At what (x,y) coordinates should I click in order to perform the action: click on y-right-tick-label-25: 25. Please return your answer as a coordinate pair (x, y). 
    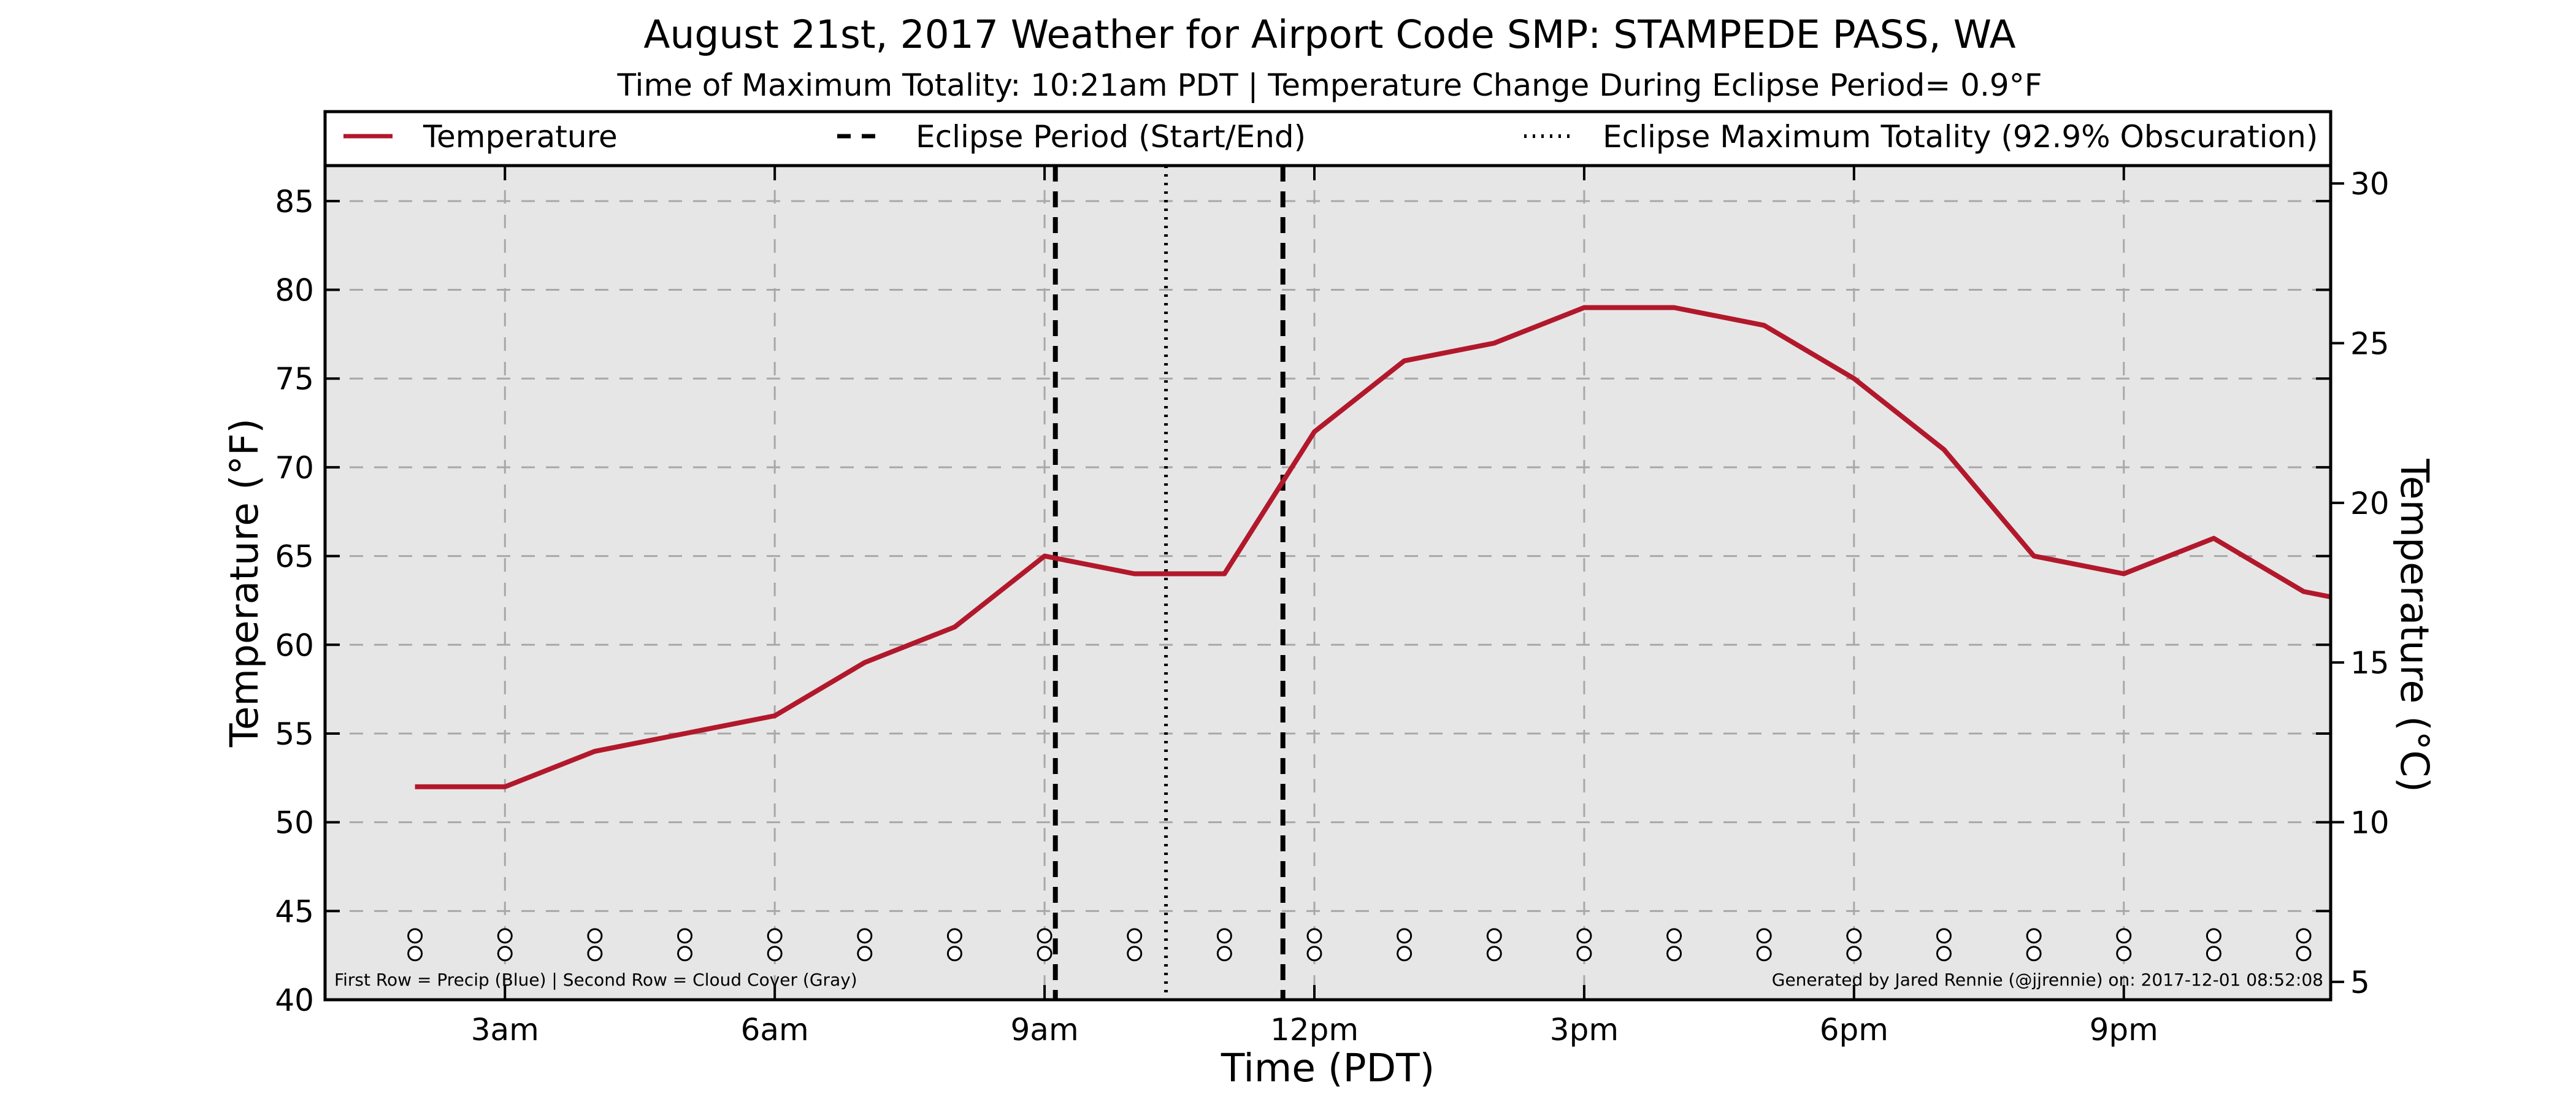
    Looking at the image, I should click on (2370, 343).